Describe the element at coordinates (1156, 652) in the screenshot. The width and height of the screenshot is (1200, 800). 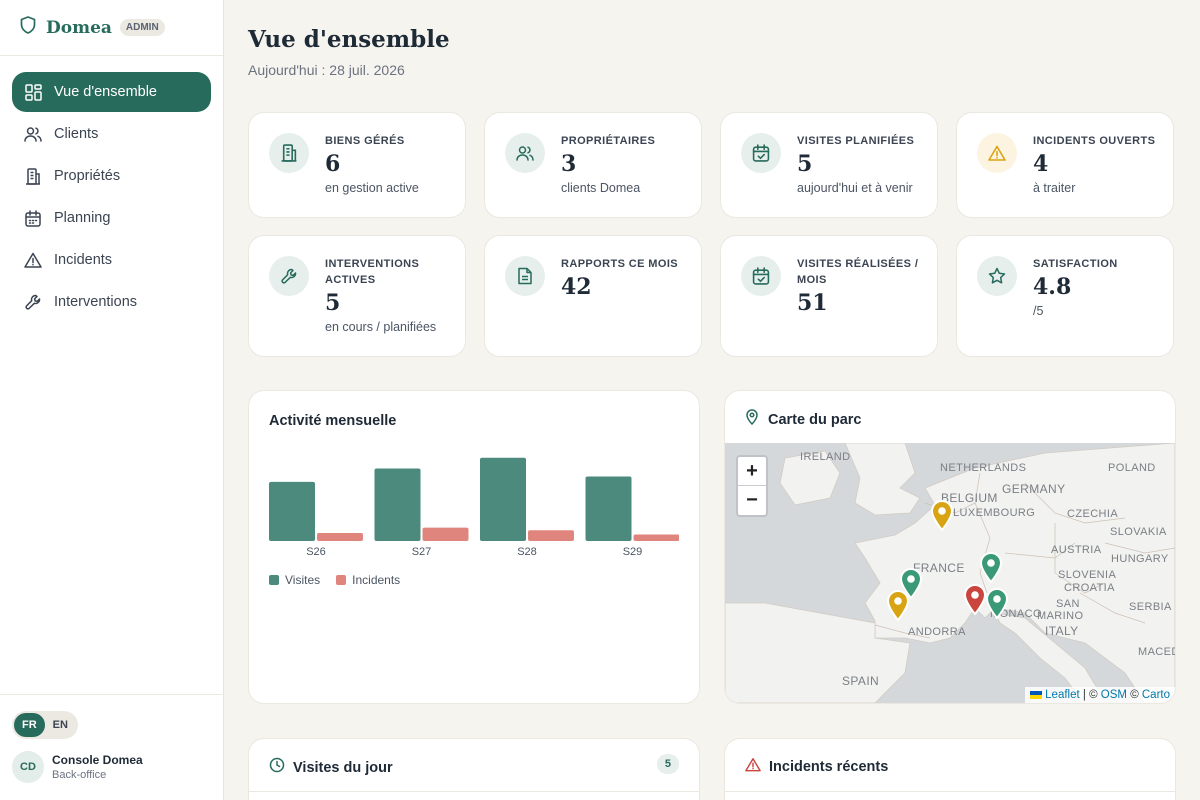
I see `map-label: MACEDON` at that location.